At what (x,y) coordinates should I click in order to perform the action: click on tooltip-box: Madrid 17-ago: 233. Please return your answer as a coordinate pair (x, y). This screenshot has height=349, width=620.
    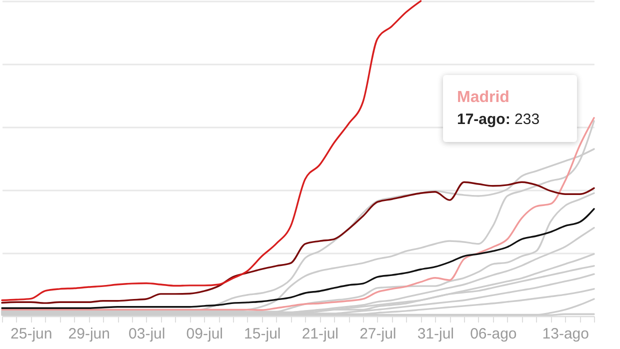
    Looking at the image, I should click on (510, 108).